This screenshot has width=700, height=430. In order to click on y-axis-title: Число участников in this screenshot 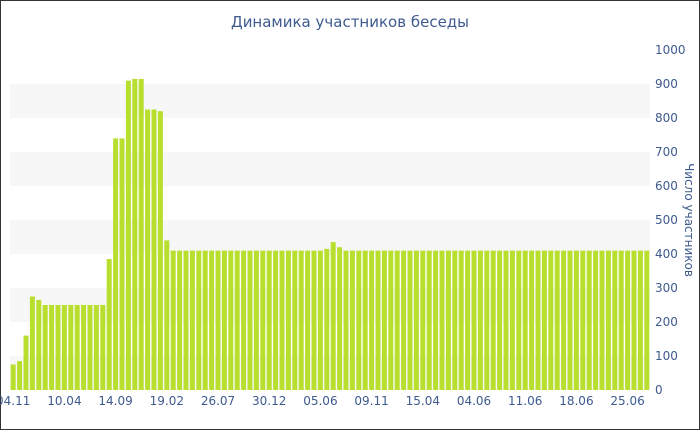, I will do `click(689, 220)`.